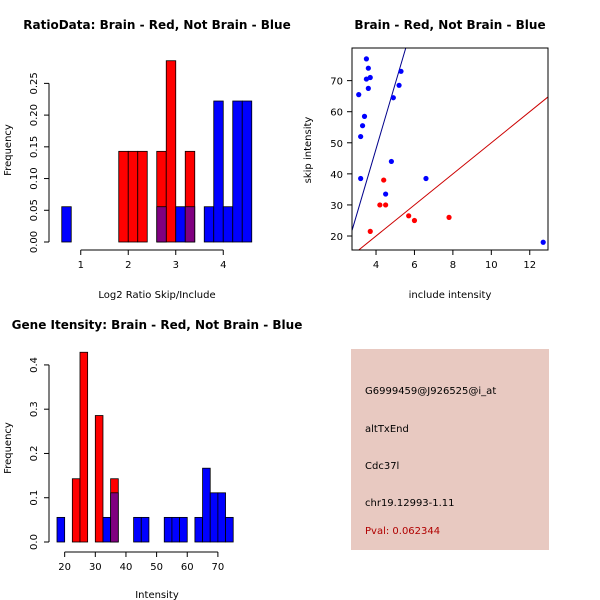 The height and width of the screenshot is (600, 600). Describe the element at coordinates (308, 150) in the screenshot. I see `y-axis-label: skip intensity` at that location.